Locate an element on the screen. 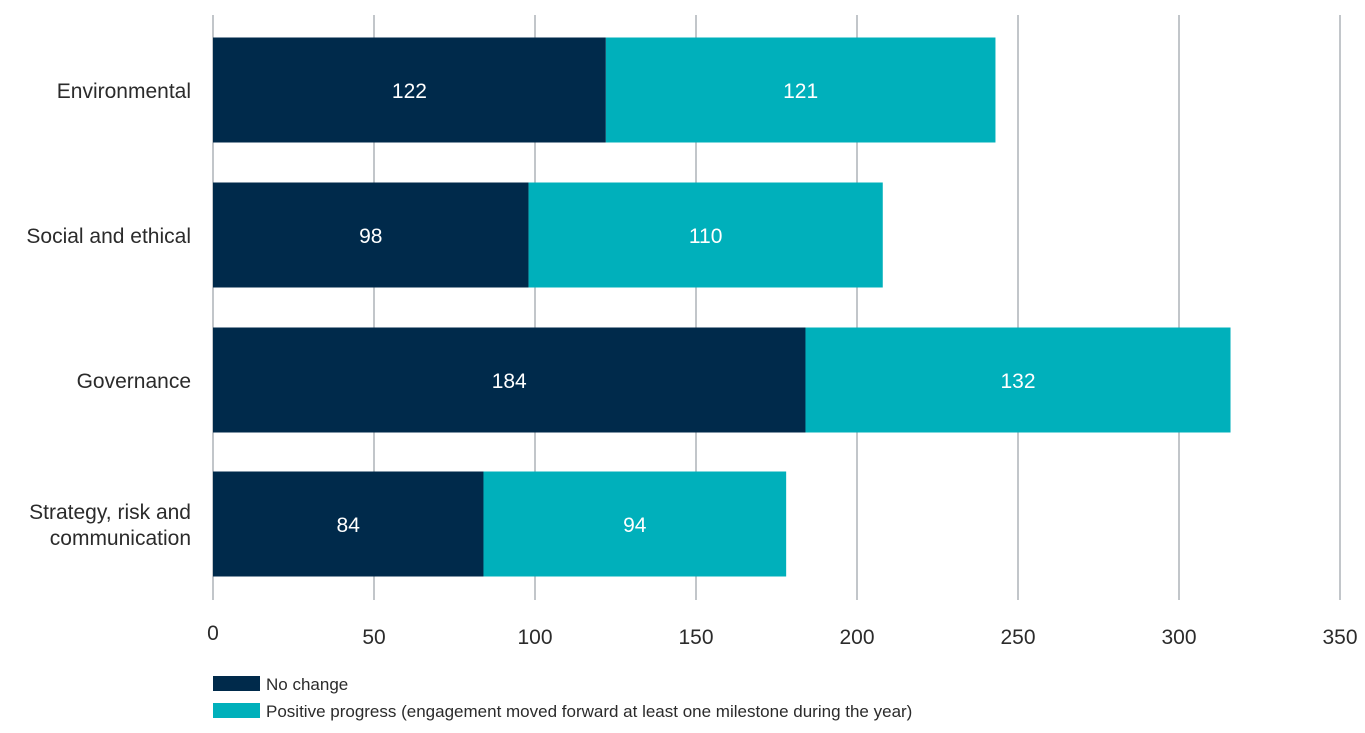 The height and width of the screenshot is (733, 1365). bar-value-label: 98 is located at coordinates (370, 236).